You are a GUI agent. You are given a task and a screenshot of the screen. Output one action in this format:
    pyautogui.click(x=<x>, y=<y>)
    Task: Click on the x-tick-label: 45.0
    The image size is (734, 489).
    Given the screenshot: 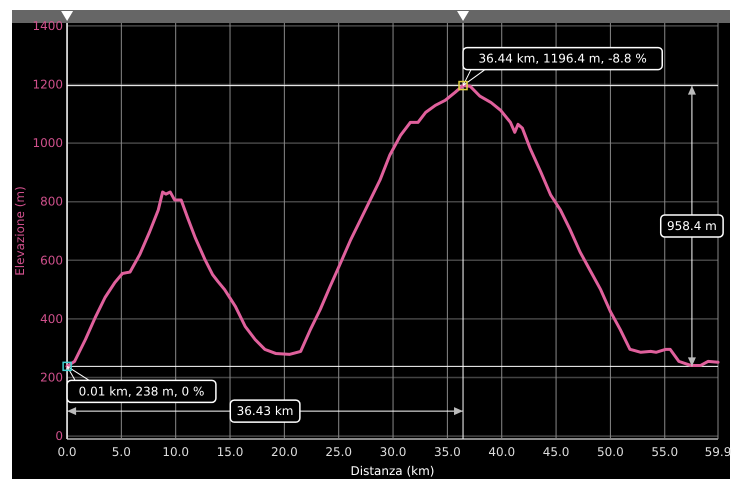 What is the action you would take?
    pyautogui.click(x=556, y=452)
    